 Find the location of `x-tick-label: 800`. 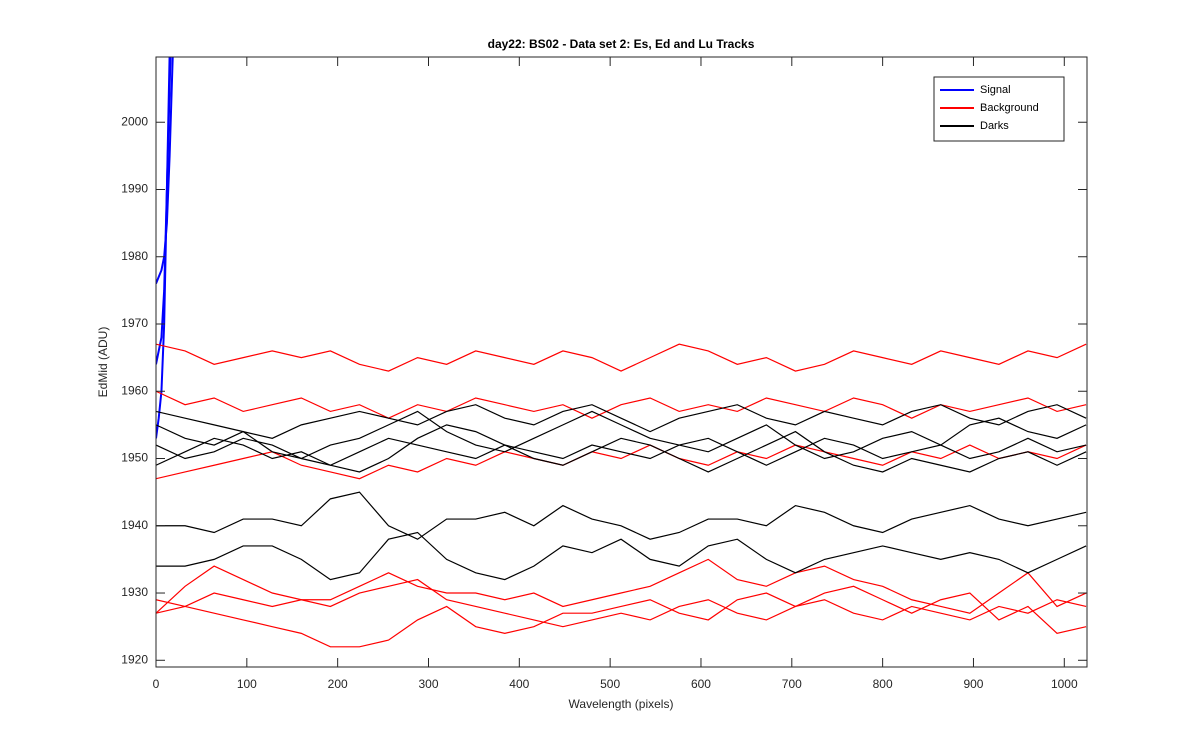

x-tick-label: 800 is located at coordinates (883, 684).